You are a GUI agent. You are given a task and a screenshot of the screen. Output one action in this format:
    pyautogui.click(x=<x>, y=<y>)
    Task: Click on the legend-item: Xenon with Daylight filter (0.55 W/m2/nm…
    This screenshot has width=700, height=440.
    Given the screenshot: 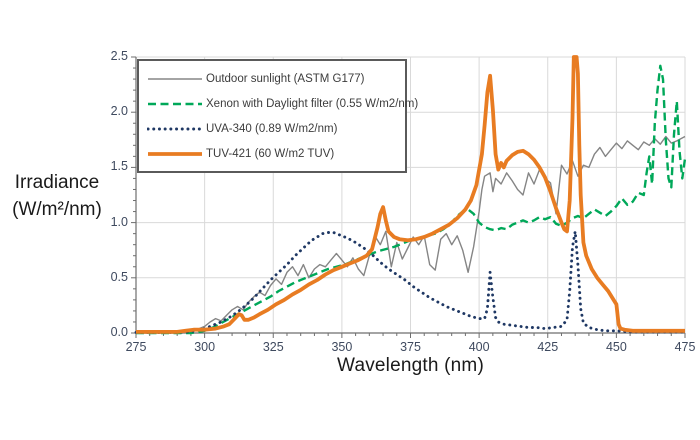 What is the action you would take?
    pyautogui.click(x=282, y=104)
    